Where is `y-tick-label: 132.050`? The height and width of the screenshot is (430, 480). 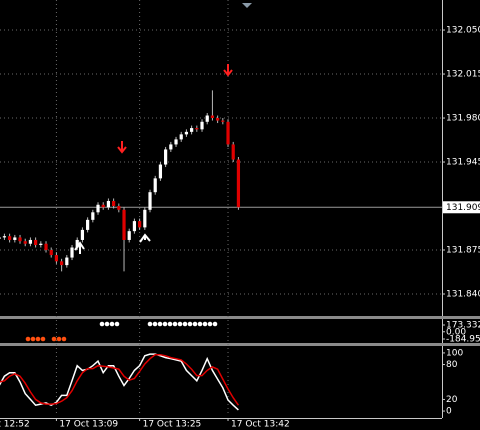
y-tick-label: 132.050 is located at coordinates (463, 31).